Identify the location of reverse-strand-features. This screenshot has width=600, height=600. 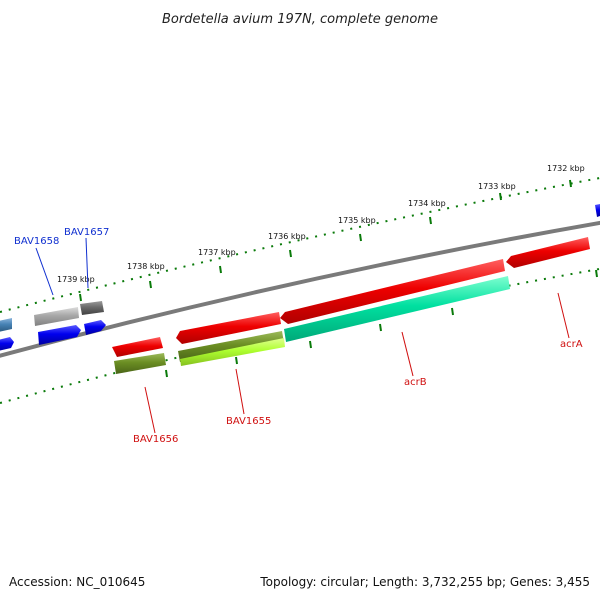
(255, 325).